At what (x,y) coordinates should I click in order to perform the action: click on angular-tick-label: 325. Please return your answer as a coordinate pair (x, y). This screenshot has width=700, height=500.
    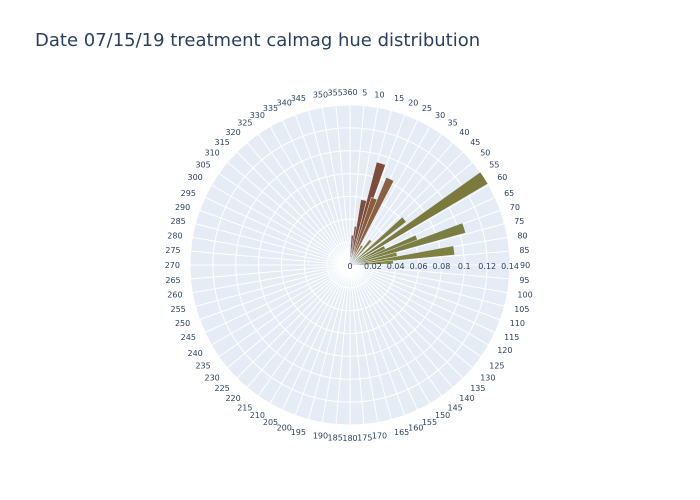
    Looking at the image, I should click on (244, 123).